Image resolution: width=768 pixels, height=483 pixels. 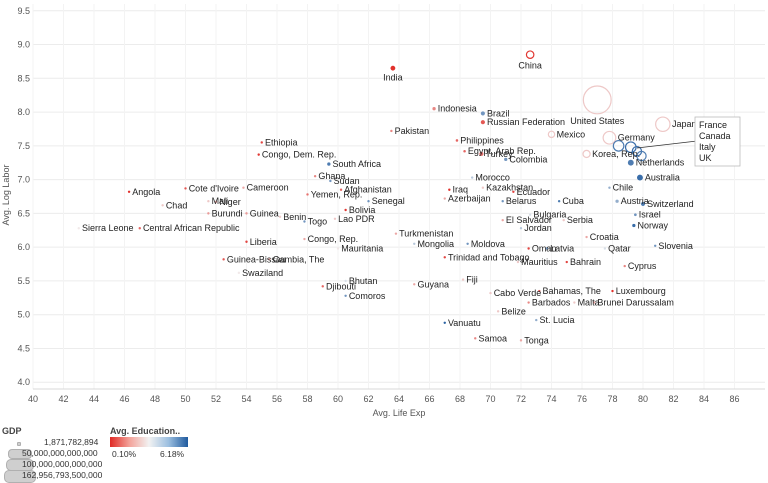 What do you see at coordinates (518, 262) in the screenshot?
I see `point-mauritius` at bounding box center [518, 262].